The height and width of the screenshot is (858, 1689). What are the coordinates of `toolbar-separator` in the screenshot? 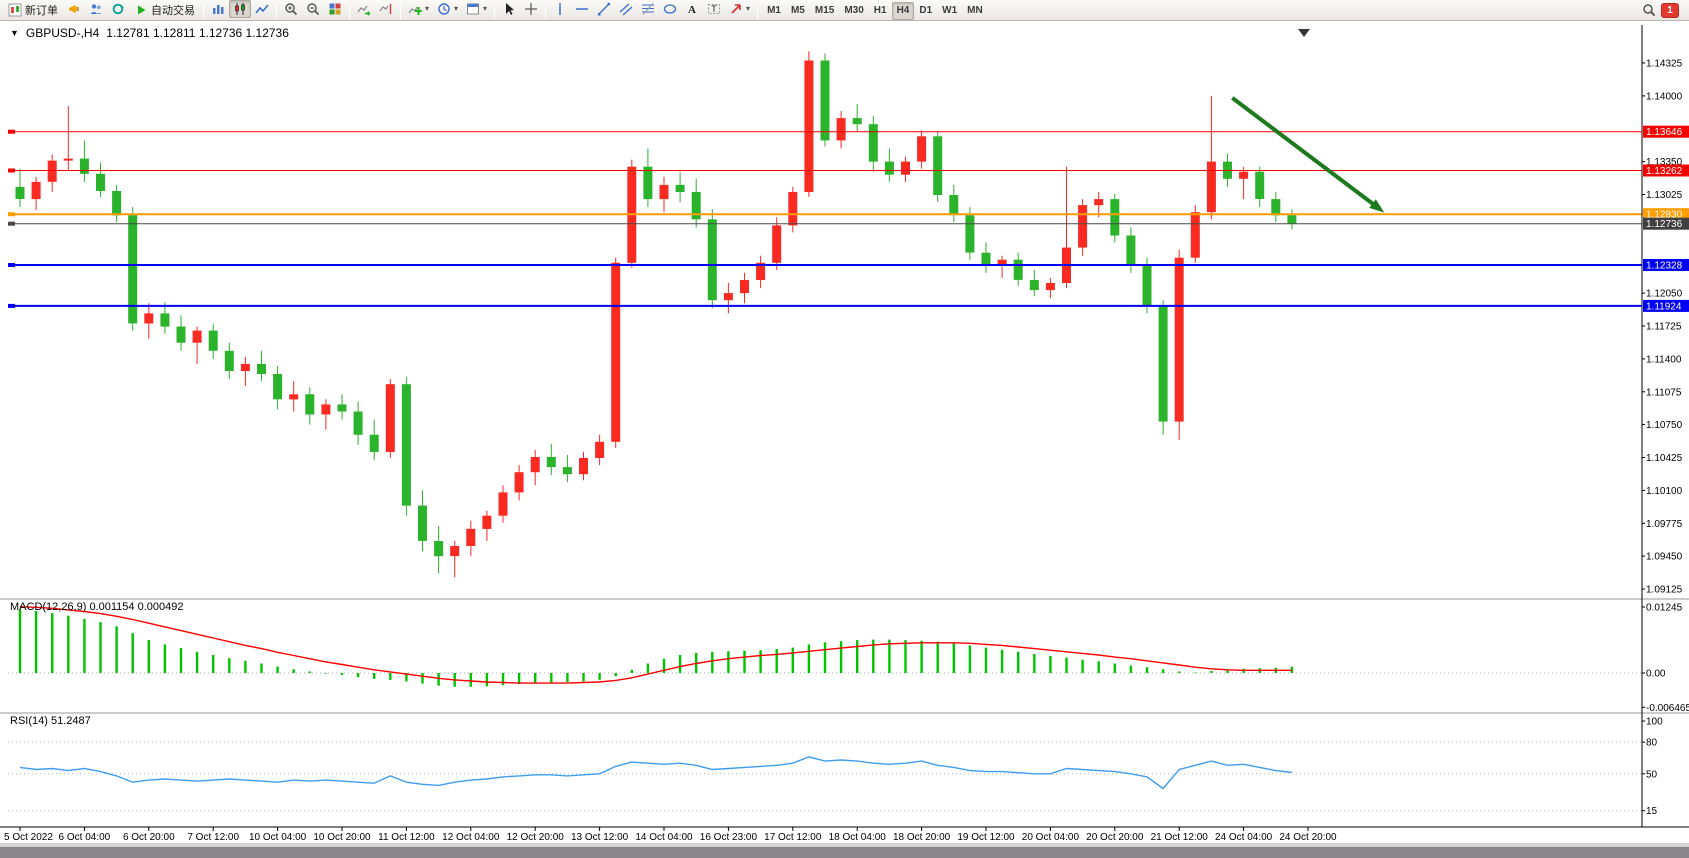 It's located at (400, 11).